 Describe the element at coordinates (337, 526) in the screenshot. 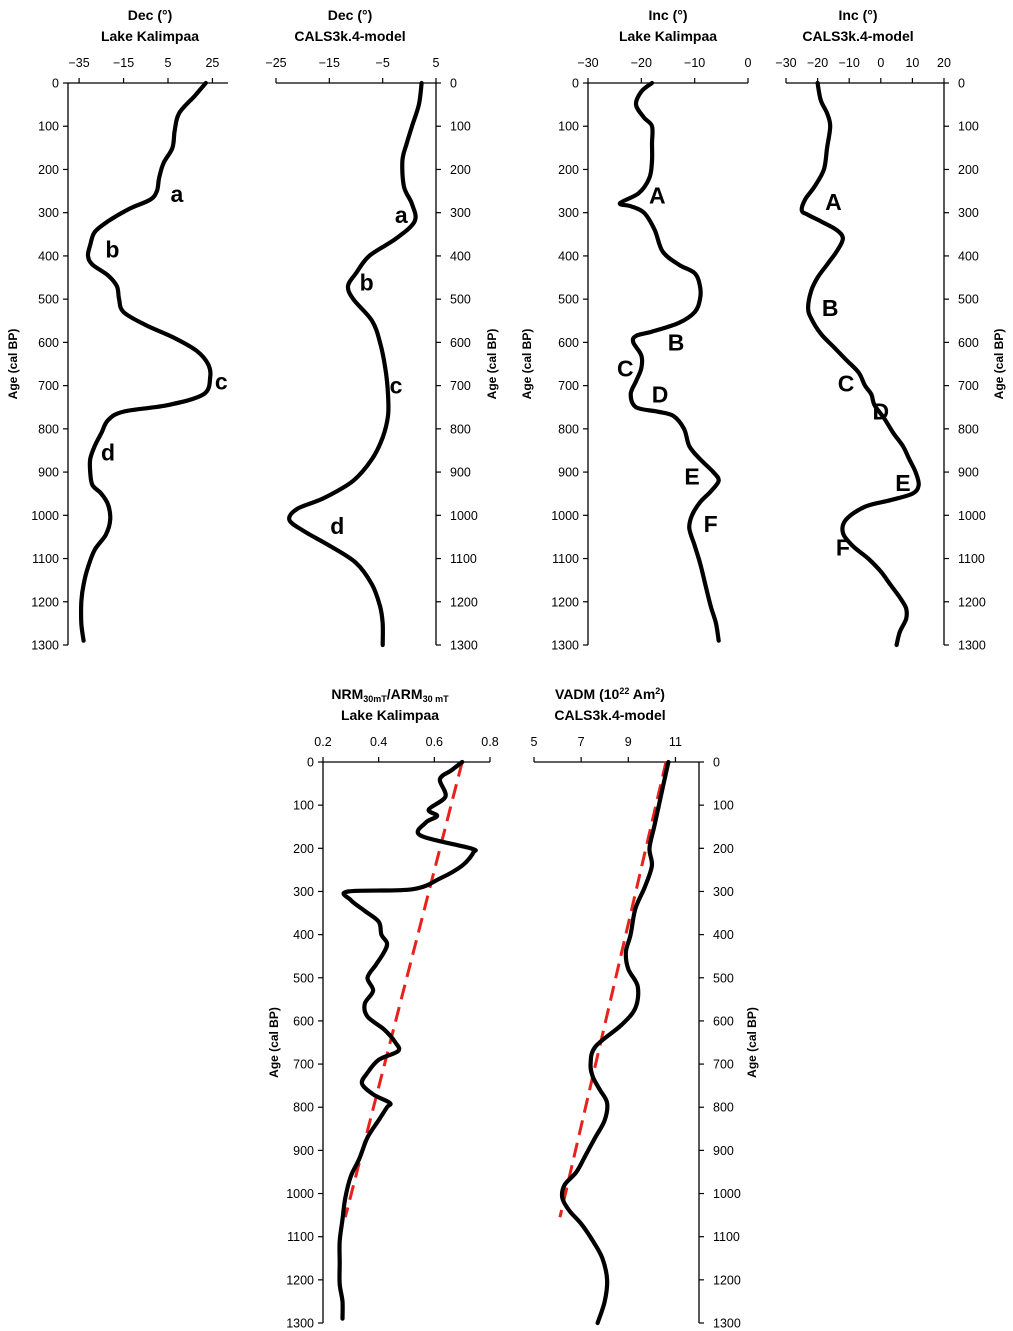

I see `feature-label: d` at that location.